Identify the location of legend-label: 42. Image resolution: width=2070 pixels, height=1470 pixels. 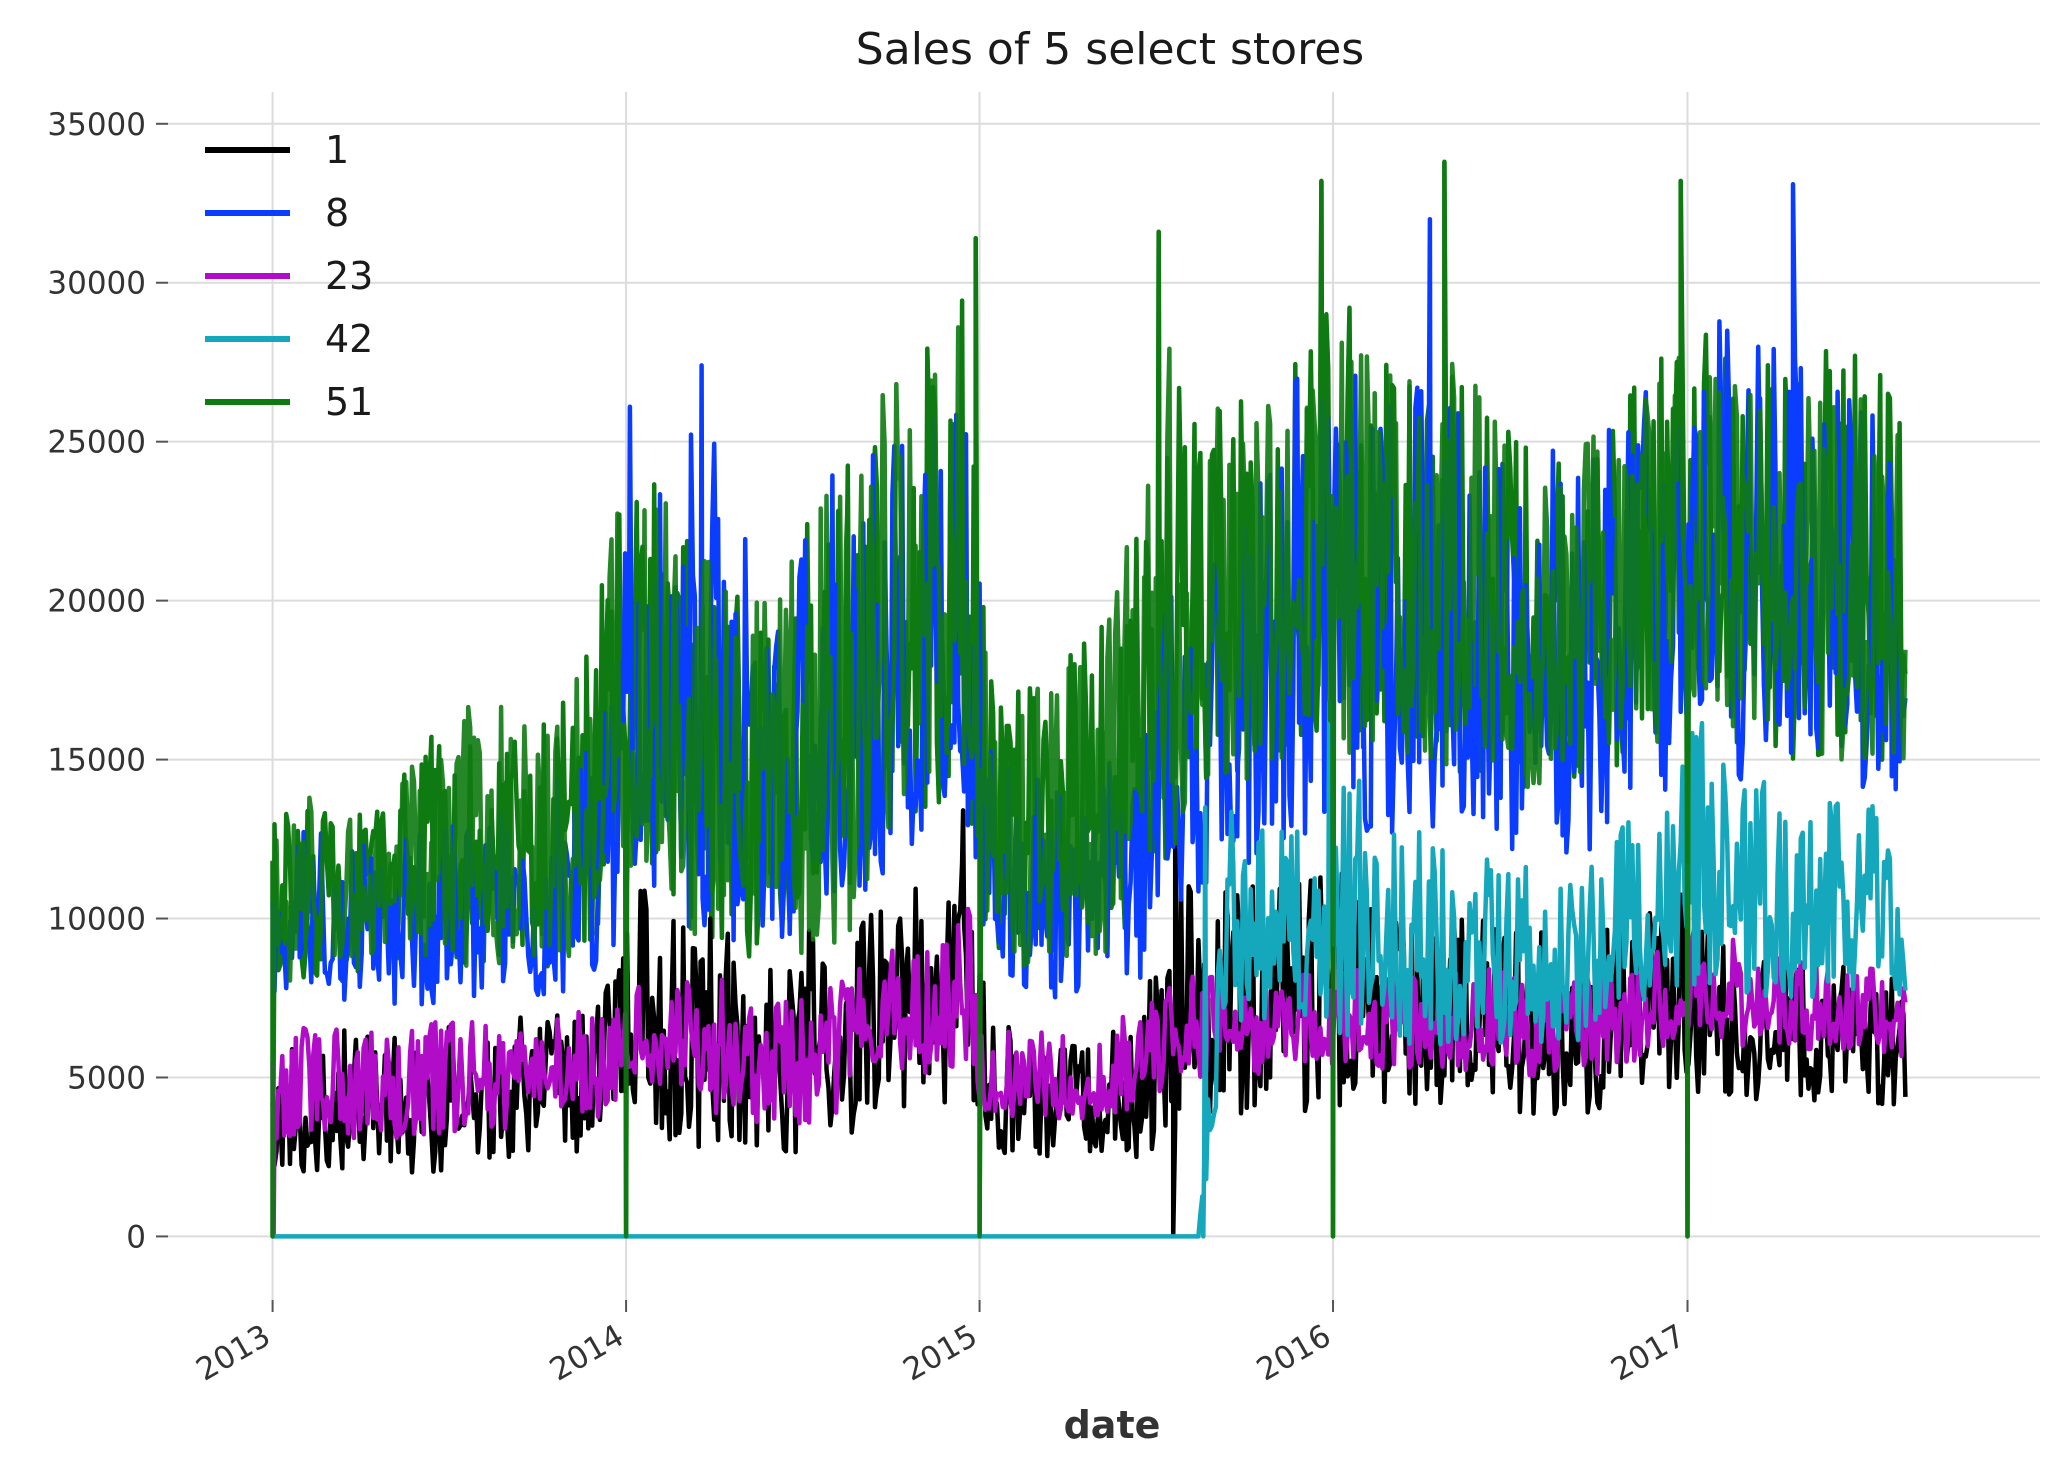
(349, 339).